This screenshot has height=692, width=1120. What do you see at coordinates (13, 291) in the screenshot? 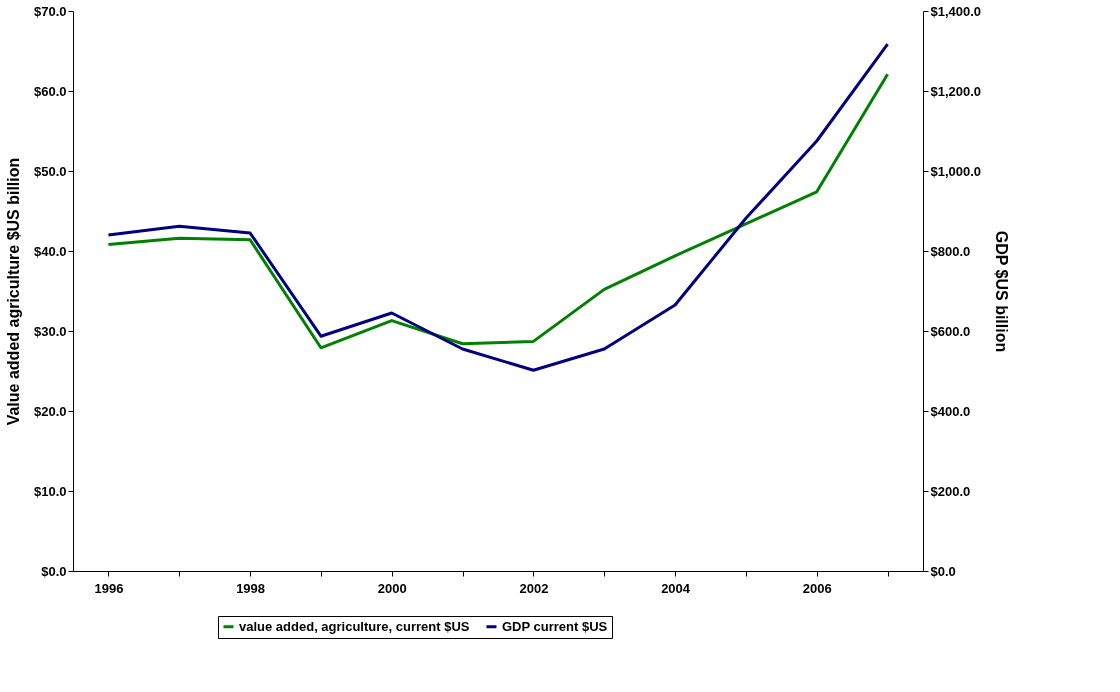
I see `y-axis-title: Value added agriculture $US billion` at bounding box center [13, 291].